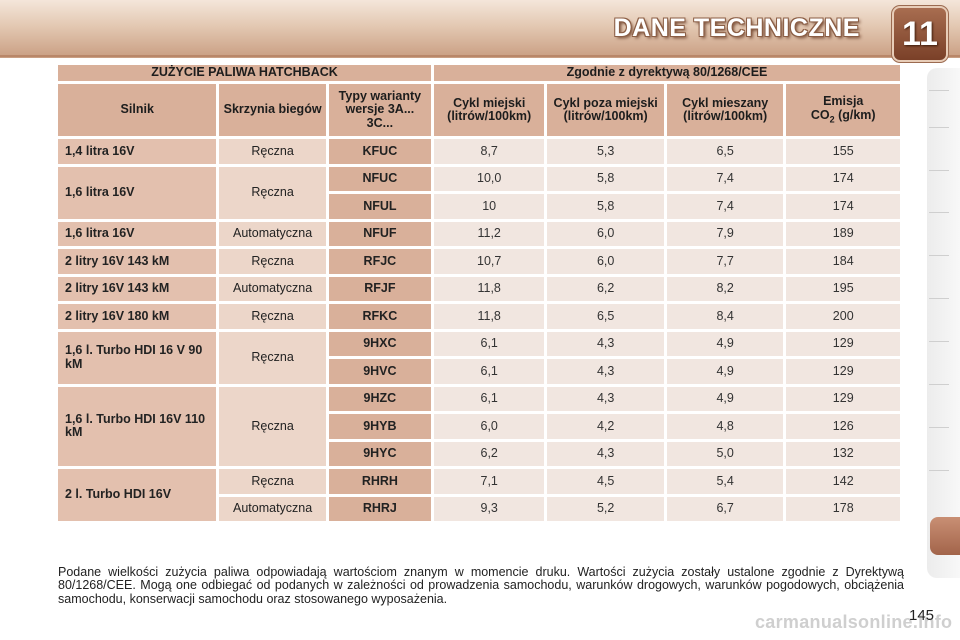  I want to click on combined-cell: 7,9, so click(725, 233).